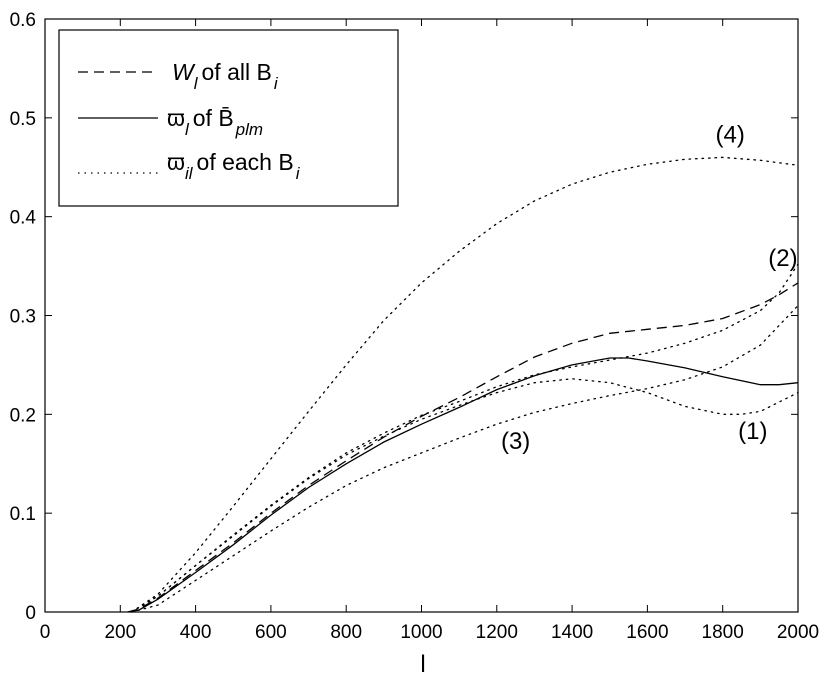 The height and width of the screenshot is (681, 830). I want to click on curve-annotation: (1), so click(752, 431).